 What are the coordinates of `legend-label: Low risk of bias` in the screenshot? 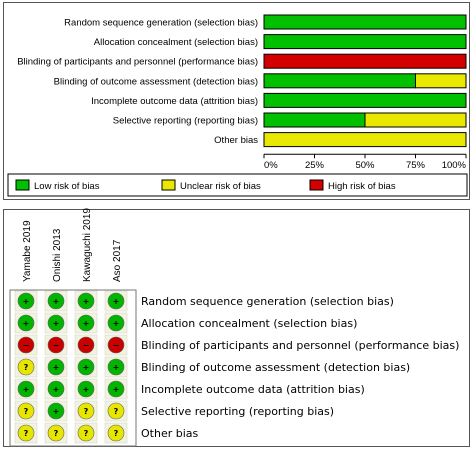 It's located at (67, 186).